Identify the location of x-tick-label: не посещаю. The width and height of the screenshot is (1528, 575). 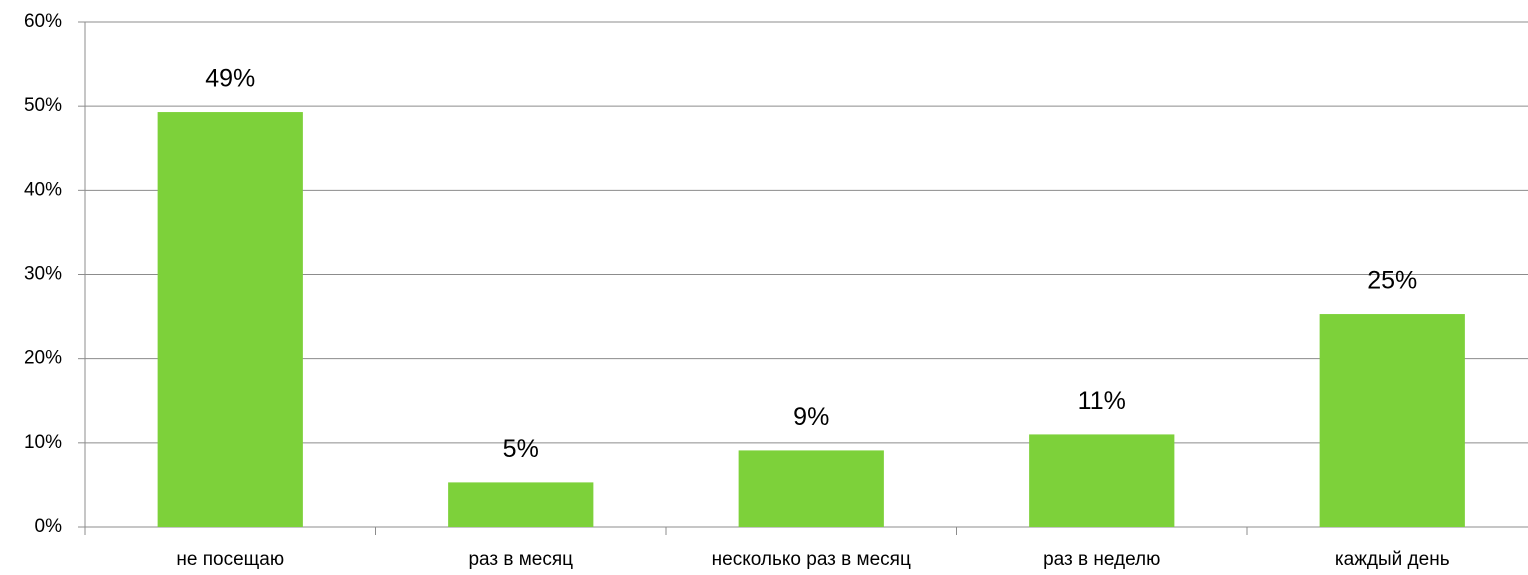
(230, 559).